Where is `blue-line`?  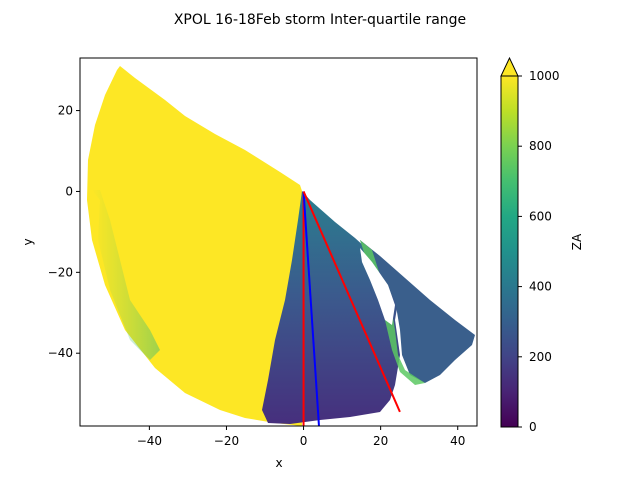 blue-line is located at coordinates (311, 308).